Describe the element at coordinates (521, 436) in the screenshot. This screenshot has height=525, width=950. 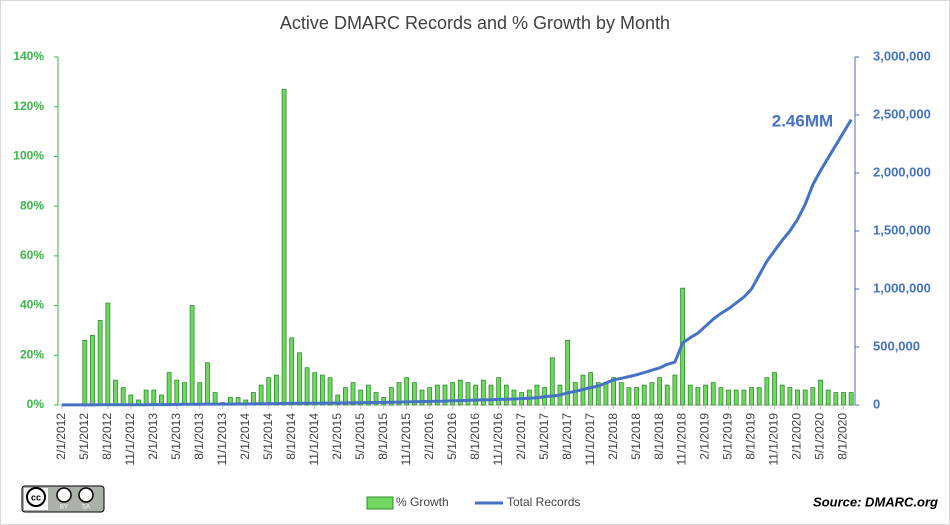
I see `x-tick-label: 2/1/2017` at that location.